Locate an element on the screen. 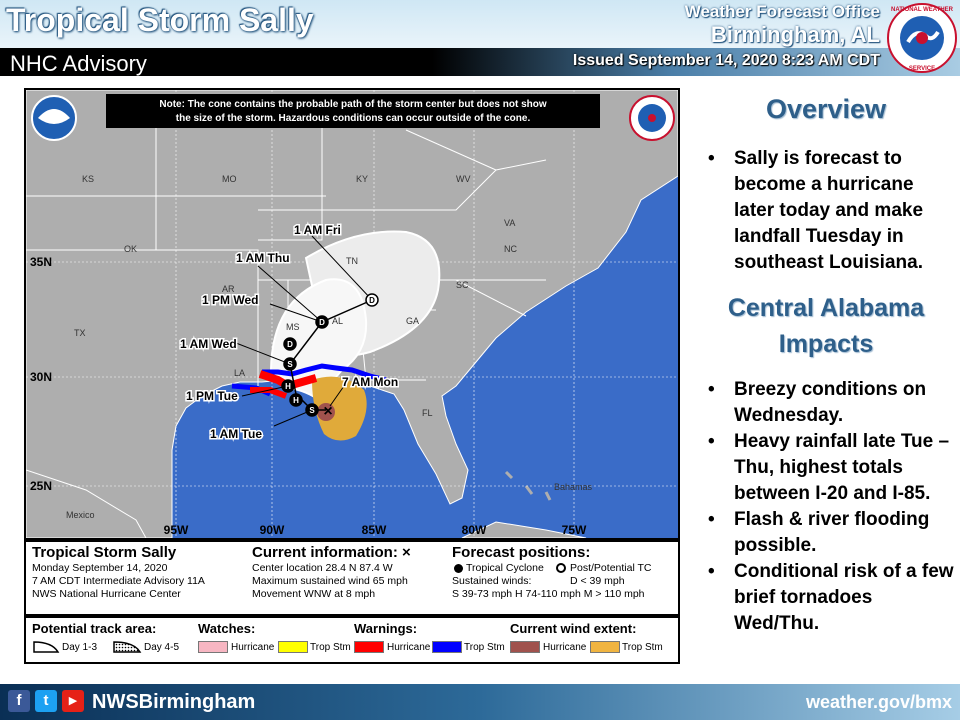 This screenshot has height=720, width=960. legend-day4-5: Day 4-5 is located at coordinates (162, 647).